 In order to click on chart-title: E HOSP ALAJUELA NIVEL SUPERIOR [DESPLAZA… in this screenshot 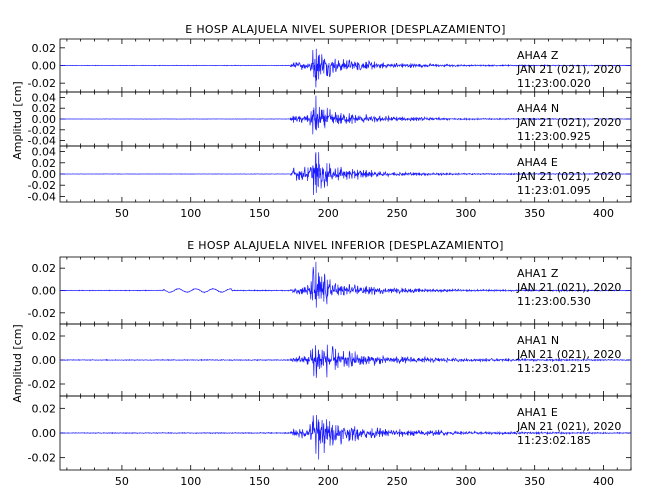, I will do `click(345, 29)`.